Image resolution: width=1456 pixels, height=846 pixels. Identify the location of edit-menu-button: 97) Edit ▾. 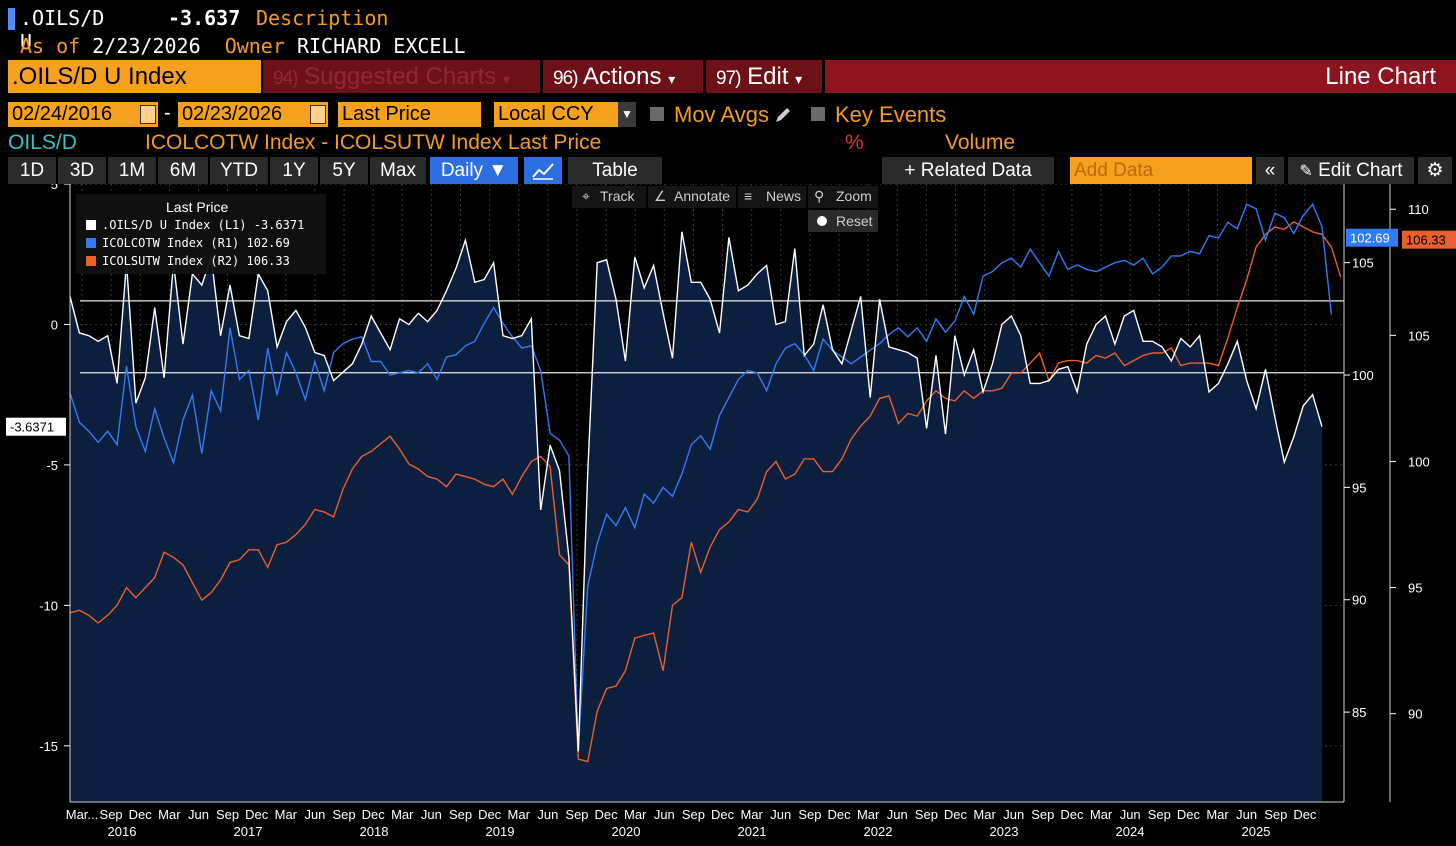
(764, 76).